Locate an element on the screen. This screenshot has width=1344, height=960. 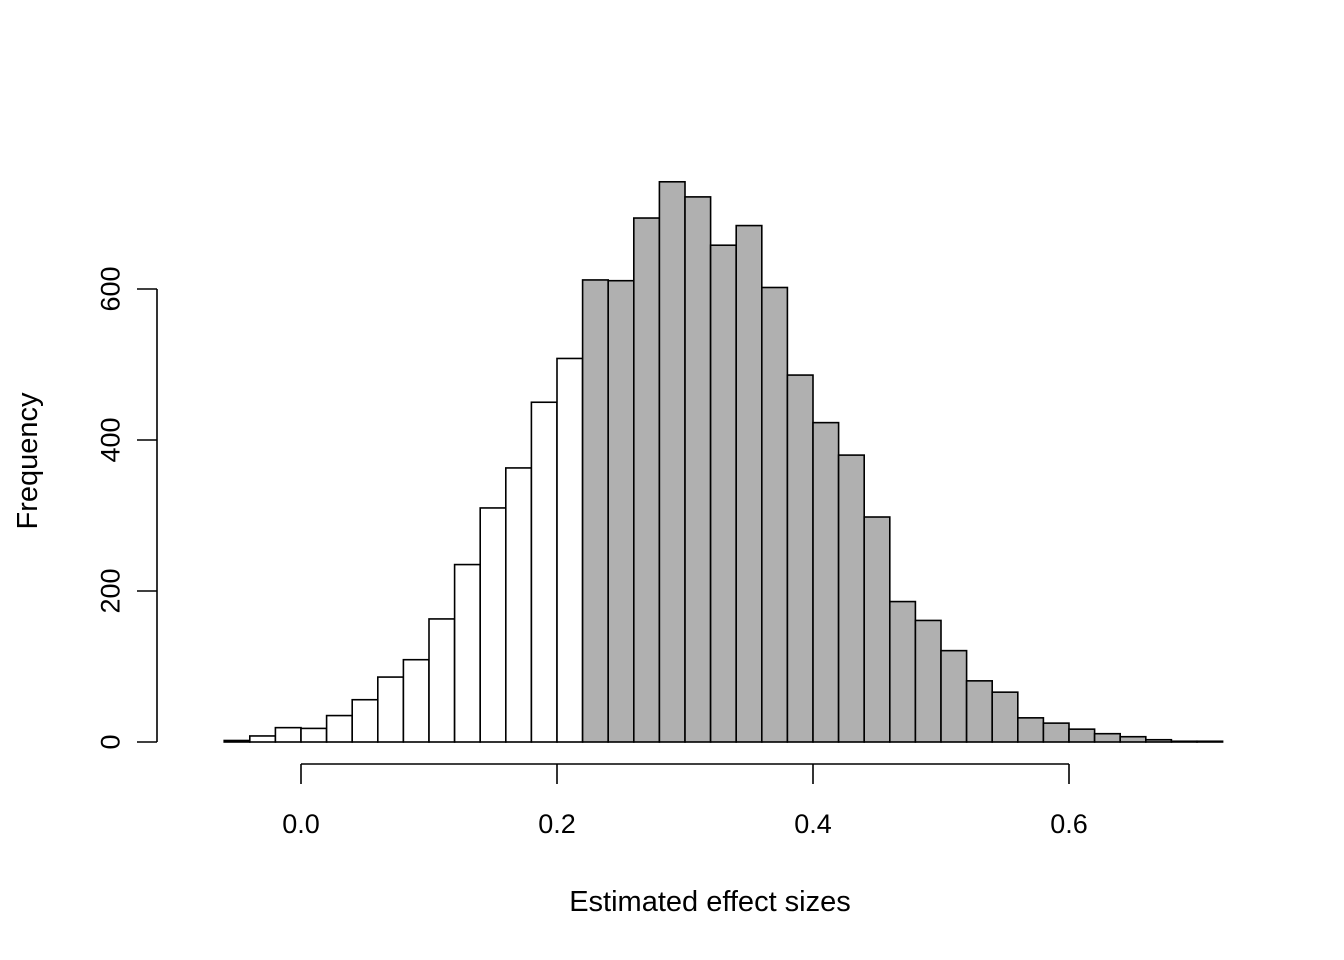
x-tick-label: 0.4 is located at coordinates (813, 824).